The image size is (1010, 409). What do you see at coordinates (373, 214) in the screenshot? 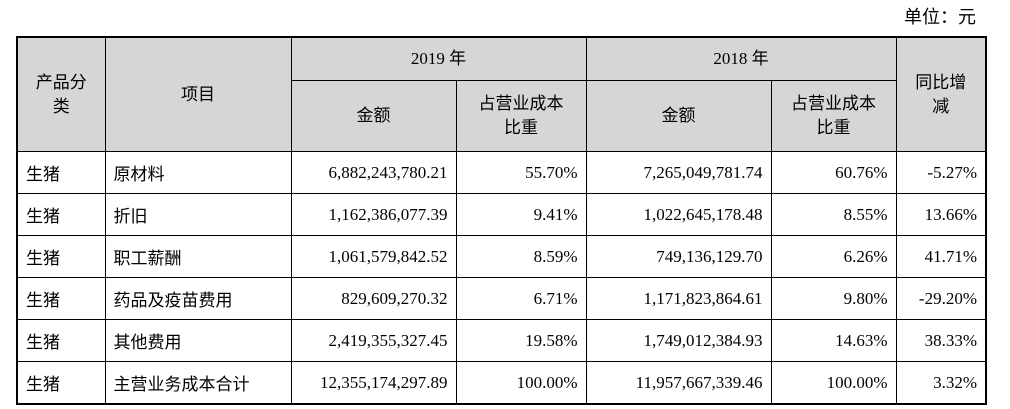
I see `cell-amount-2019: 1,162,386,077.39` at bounding box center [373, 214].